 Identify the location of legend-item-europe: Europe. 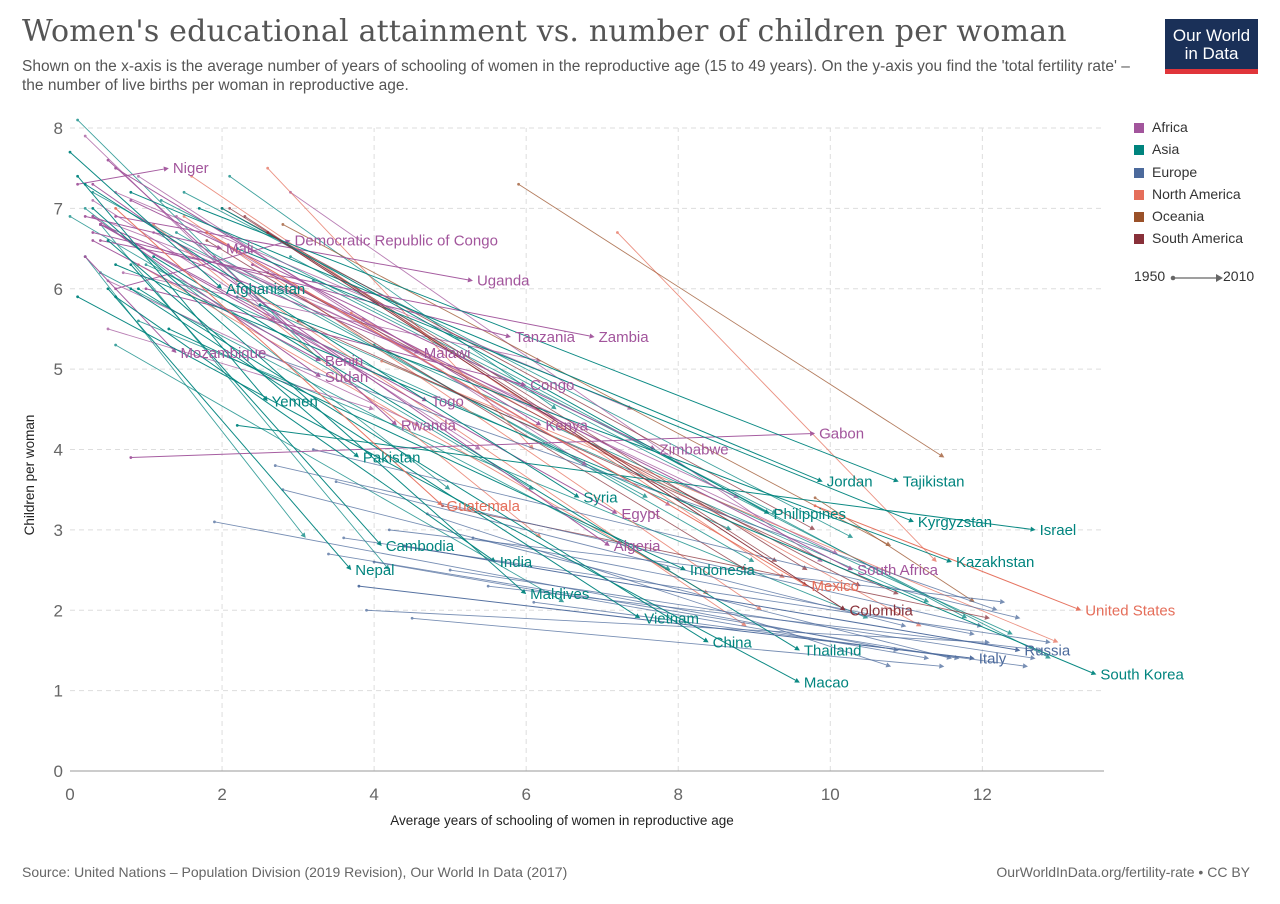
(1187, 174).